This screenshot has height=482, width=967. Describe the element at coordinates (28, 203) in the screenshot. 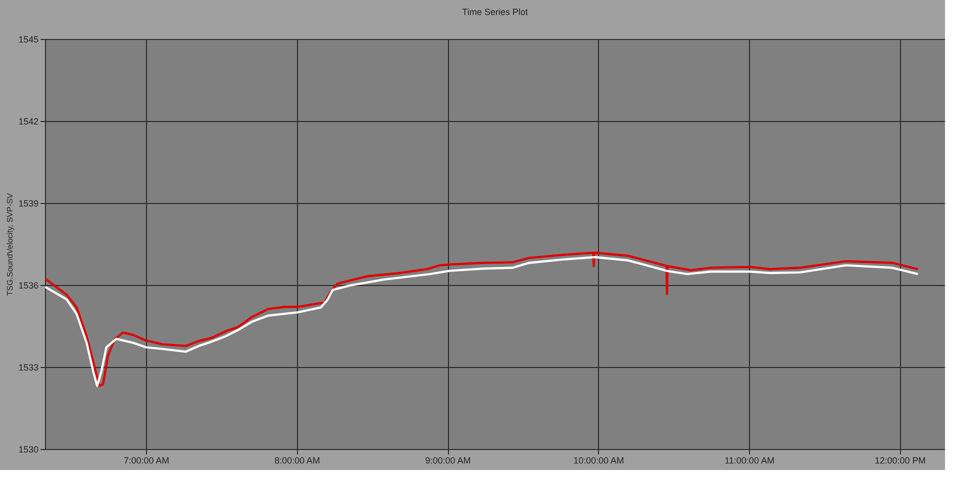

I see `y-tick-label: 1539` at that location.